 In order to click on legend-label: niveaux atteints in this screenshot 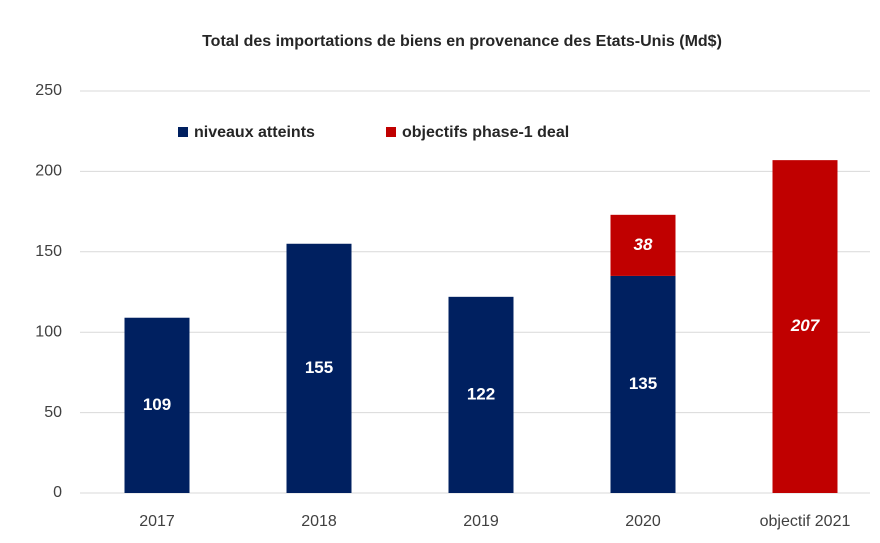, I will do `click(254, 132)`.